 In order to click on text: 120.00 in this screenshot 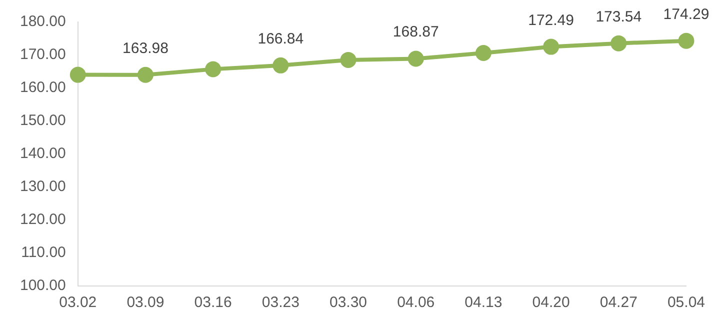, I will do `click(43, 219)`.